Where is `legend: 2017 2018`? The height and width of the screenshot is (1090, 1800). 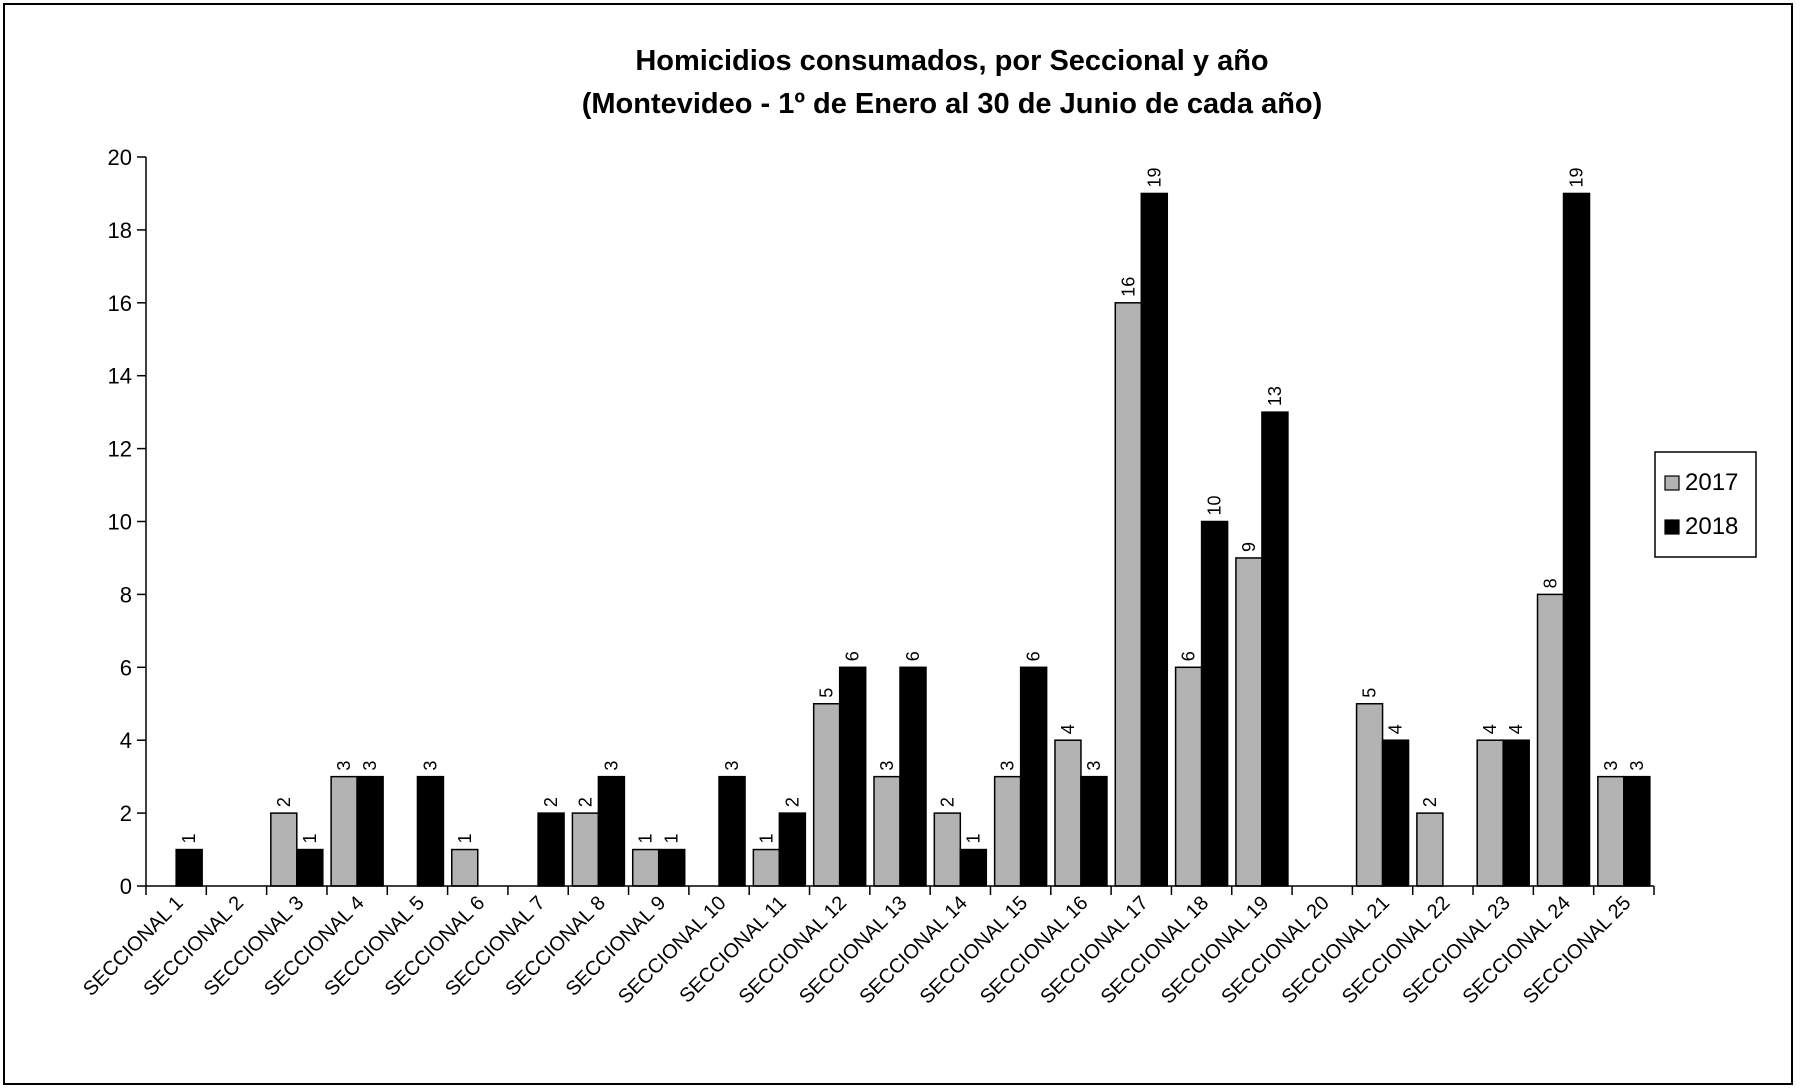
legend: 2017 2018 is located at coordinates (1705, 504).